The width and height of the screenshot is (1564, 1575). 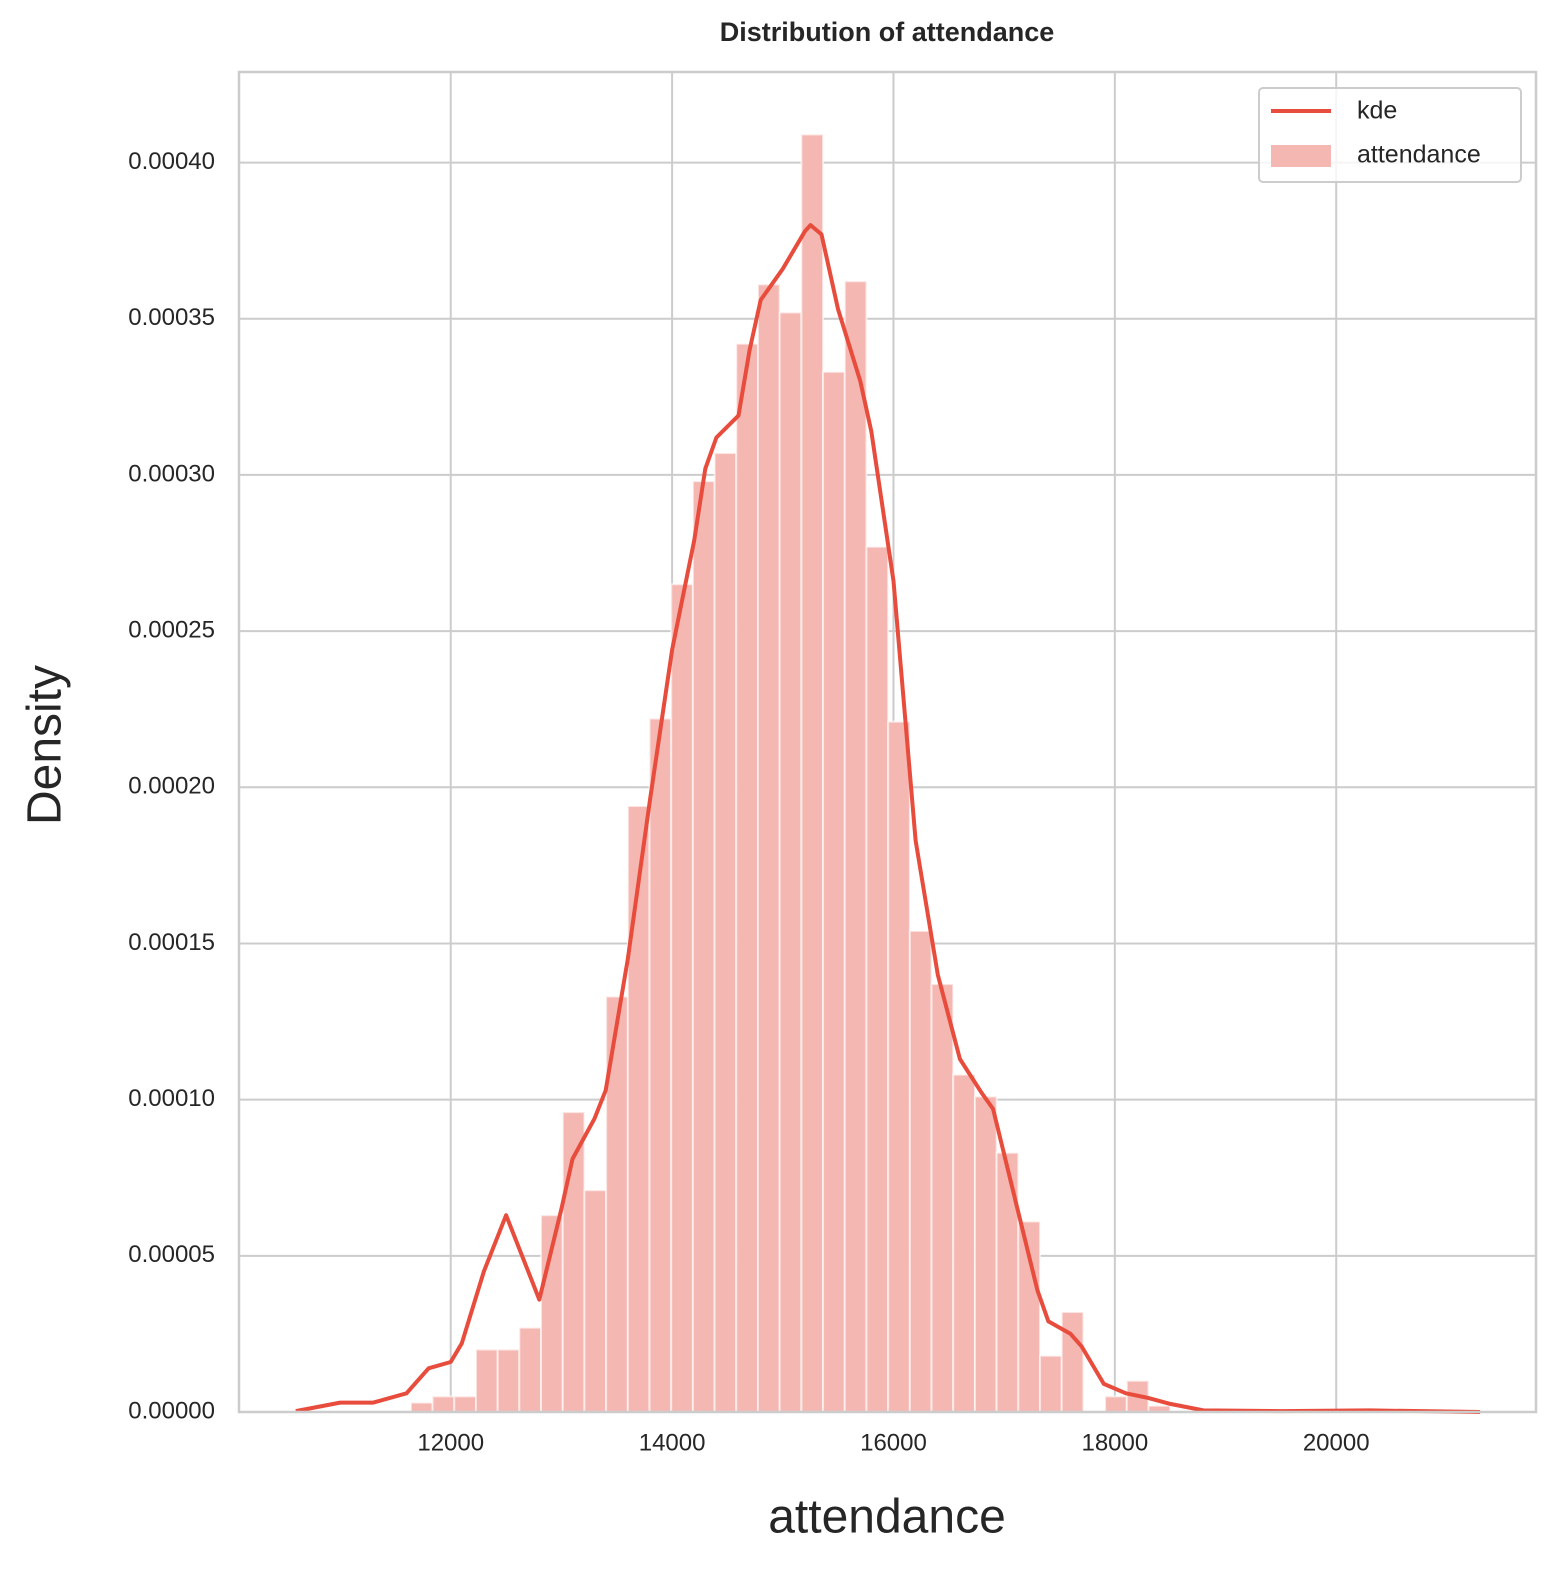 What do you see at coordinates (171, 161) in the screenshot?
I see `y-tick-label: 0.00040` at bounding box center [171, 161].